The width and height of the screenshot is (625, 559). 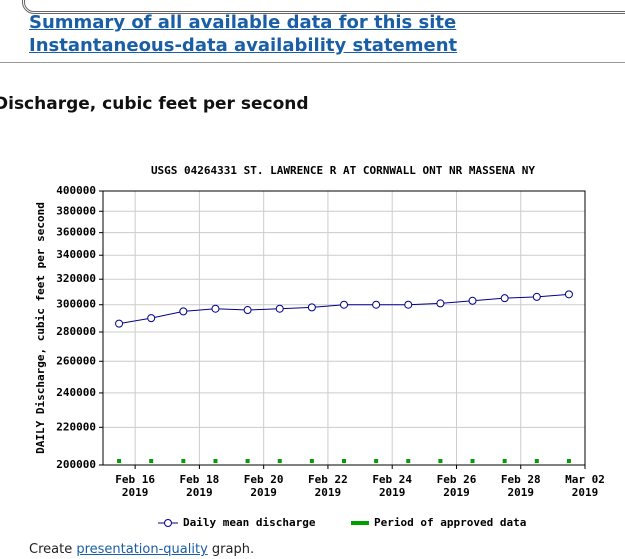 What do you see at coordinates (76, 254) in the screenshot?
I see `y-tick-label: 340000` at bounding box center [76, 254].